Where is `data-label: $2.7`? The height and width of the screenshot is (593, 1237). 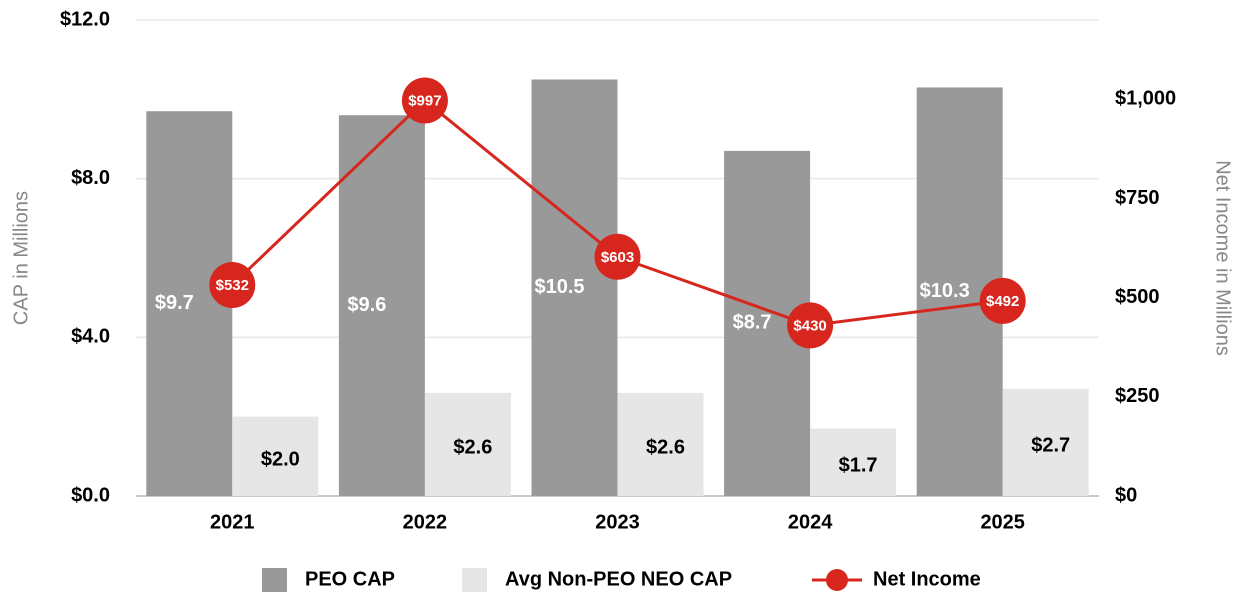 data-label: $2.7 is located at coordinates (1050, 446).